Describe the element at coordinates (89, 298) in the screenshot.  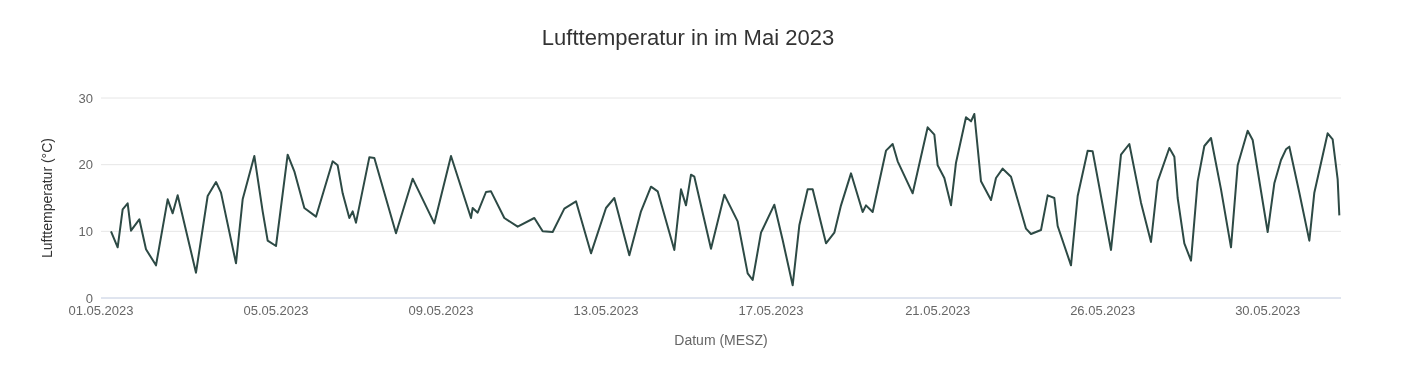
I see `y-tick-label: 0` at that location.